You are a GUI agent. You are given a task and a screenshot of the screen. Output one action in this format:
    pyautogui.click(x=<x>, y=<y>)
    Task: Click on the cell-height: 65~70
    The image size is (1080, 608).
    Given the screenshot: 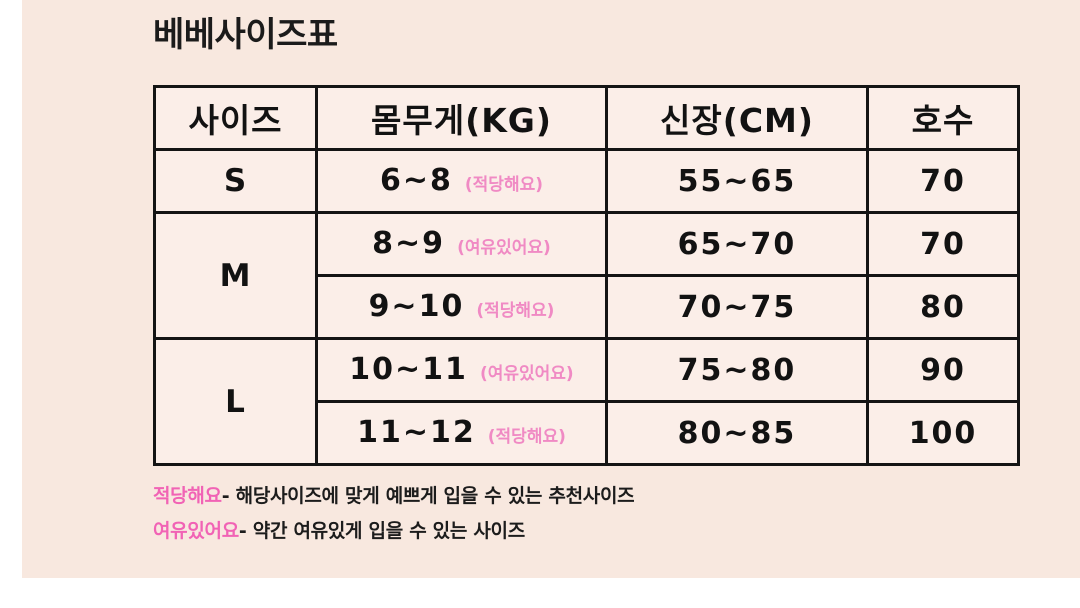 What is the action you would take?
    pyautogui.click(x=737, y=244)
    